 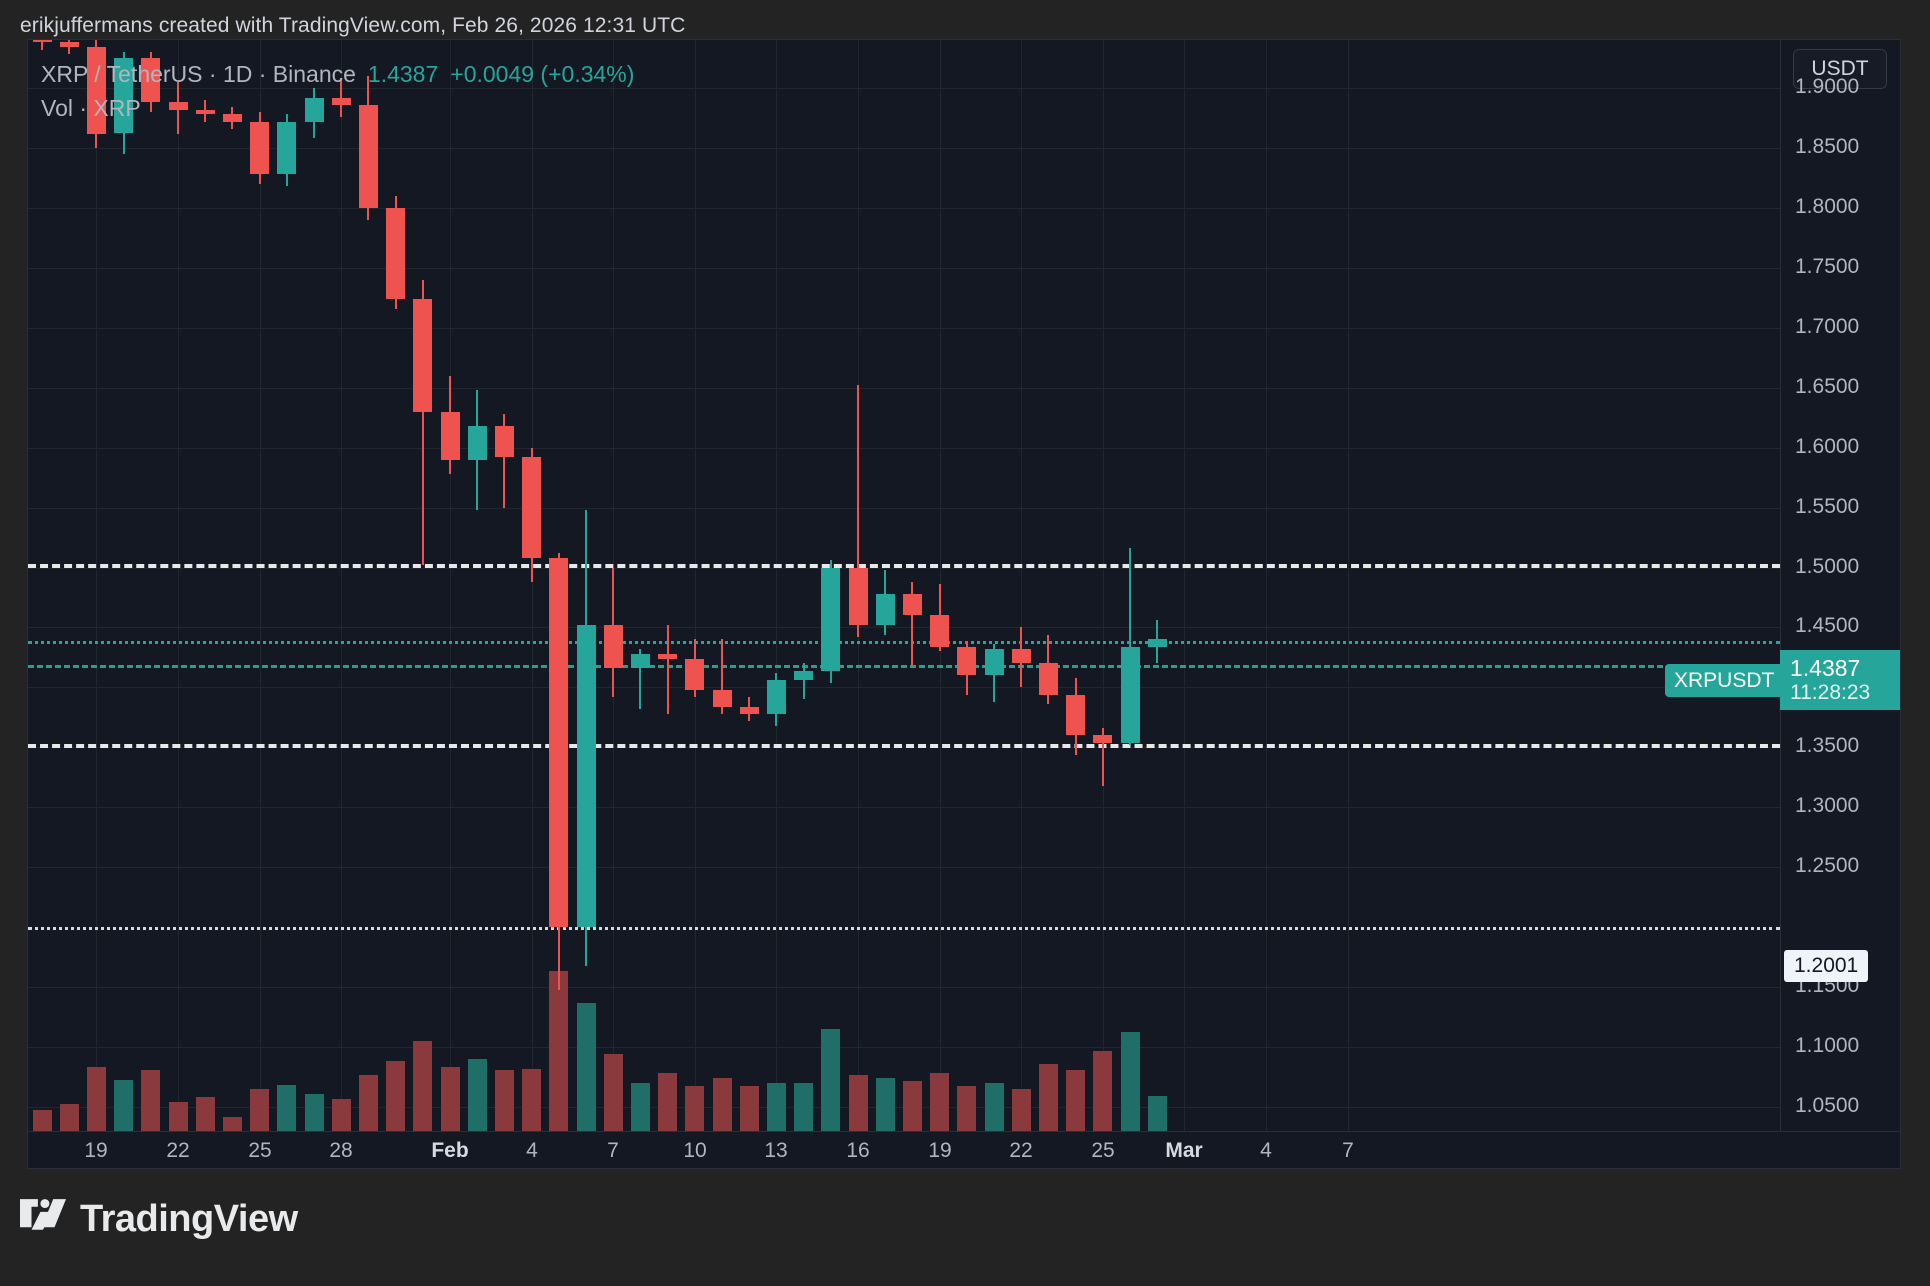 I want to click on overlay-resistance, so click(x=904, y=565).